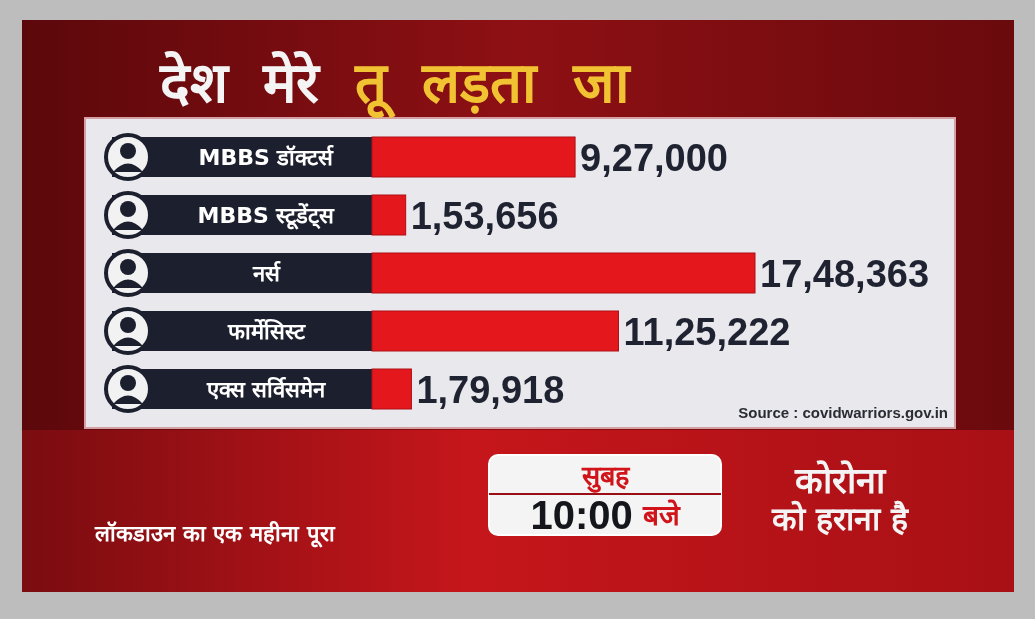 Image resolution: width=1035 pixels, height=619 pixels. I want to click on category-label: MBBS डॉक्टर्स, so click(266, 157).